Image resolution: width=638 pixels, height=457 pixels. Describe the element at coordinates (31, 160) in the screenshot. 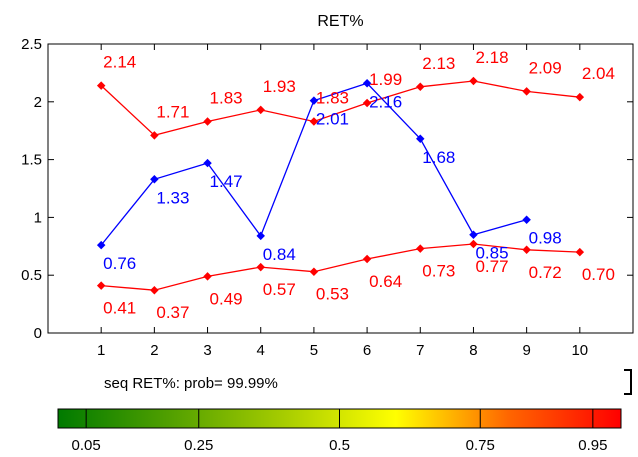

I see `y-tick-label: 1.5` at that location.